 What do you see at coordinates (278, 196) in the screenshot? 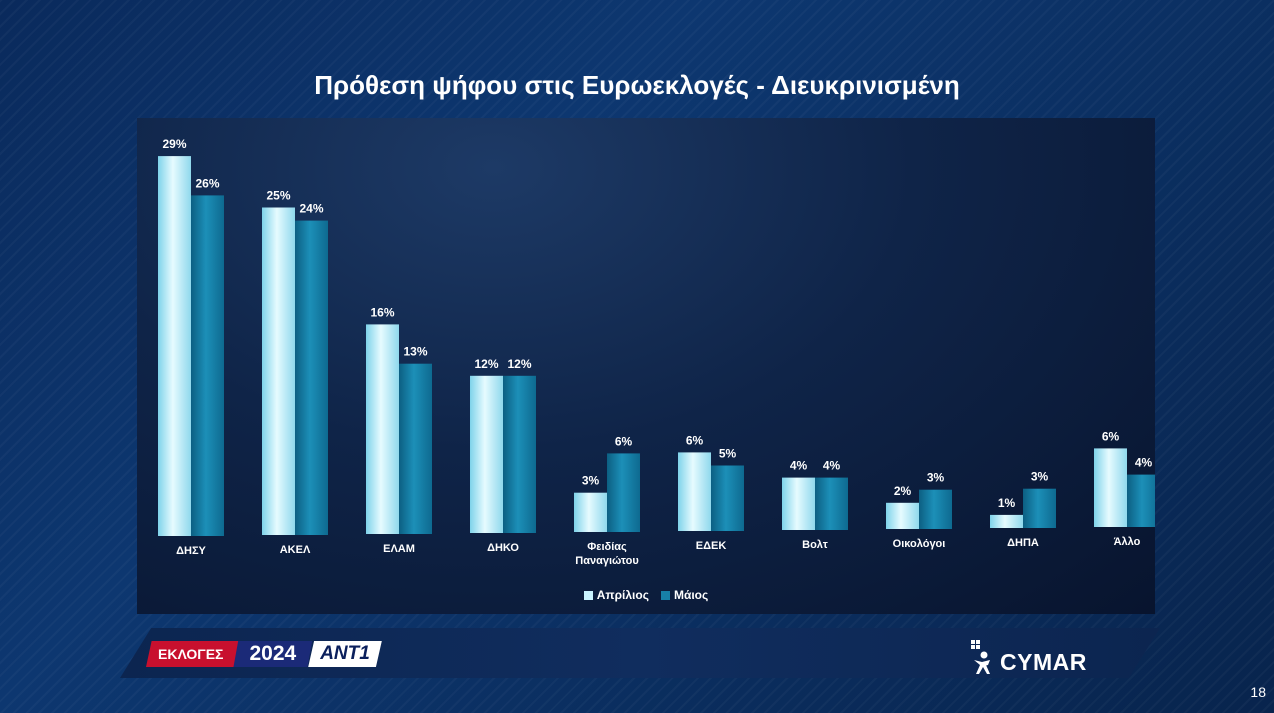
I see `data-label-april: 25%` at bounding box center [278, 196].